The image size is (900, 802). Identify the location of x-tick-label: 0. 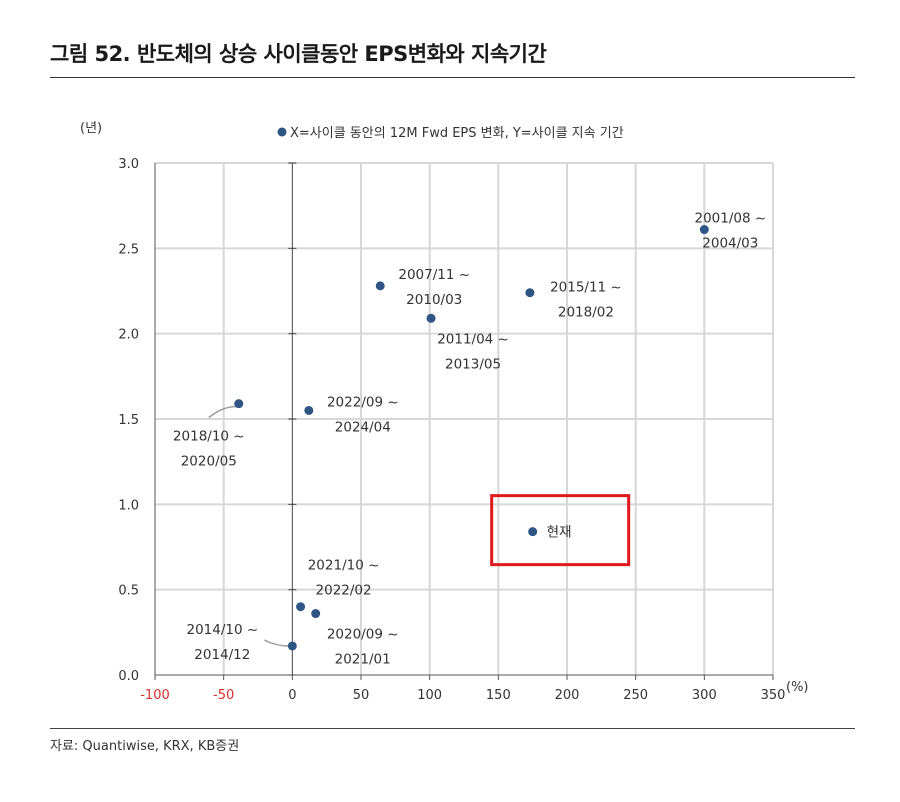
(292, 695).